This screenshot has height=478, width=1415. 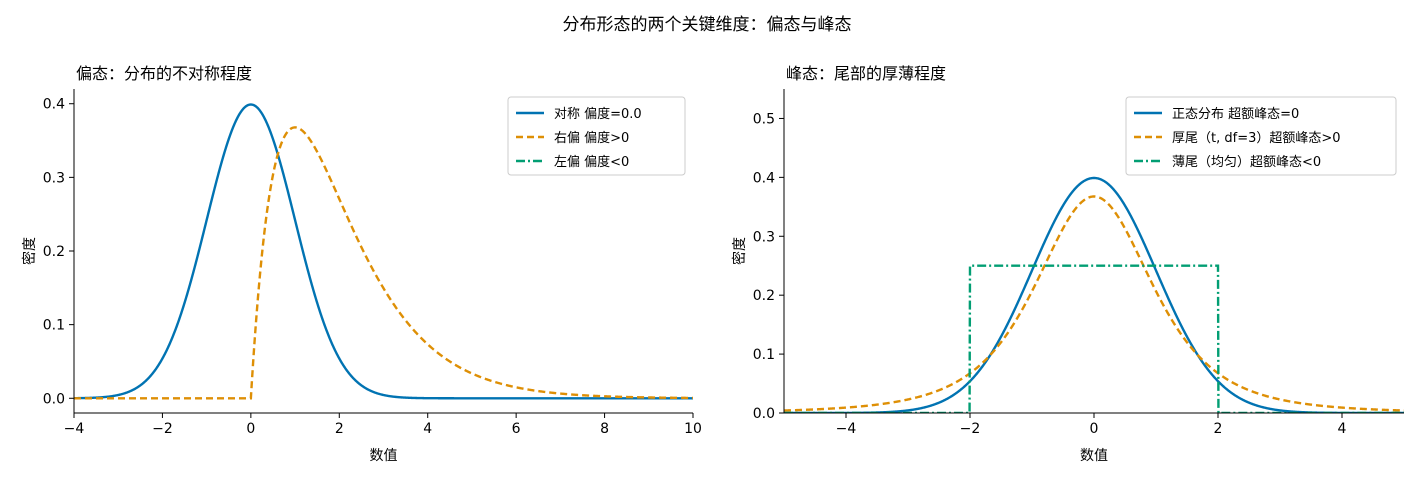 I want to click on x-tick-label: 6, so click(x=516, y=429).